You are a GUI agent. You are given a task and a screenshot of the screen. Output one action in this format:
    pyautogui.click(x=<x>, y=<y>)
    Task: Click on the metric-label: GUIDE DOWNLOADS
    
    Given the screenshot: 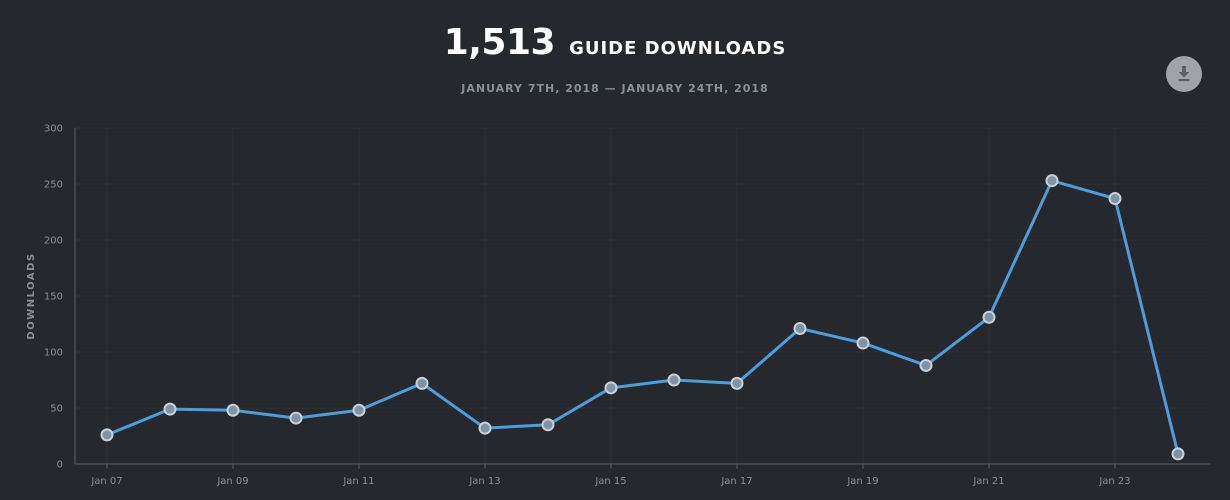 What is the action you would take?
    pyautogui.click(x=678, y=48)
    